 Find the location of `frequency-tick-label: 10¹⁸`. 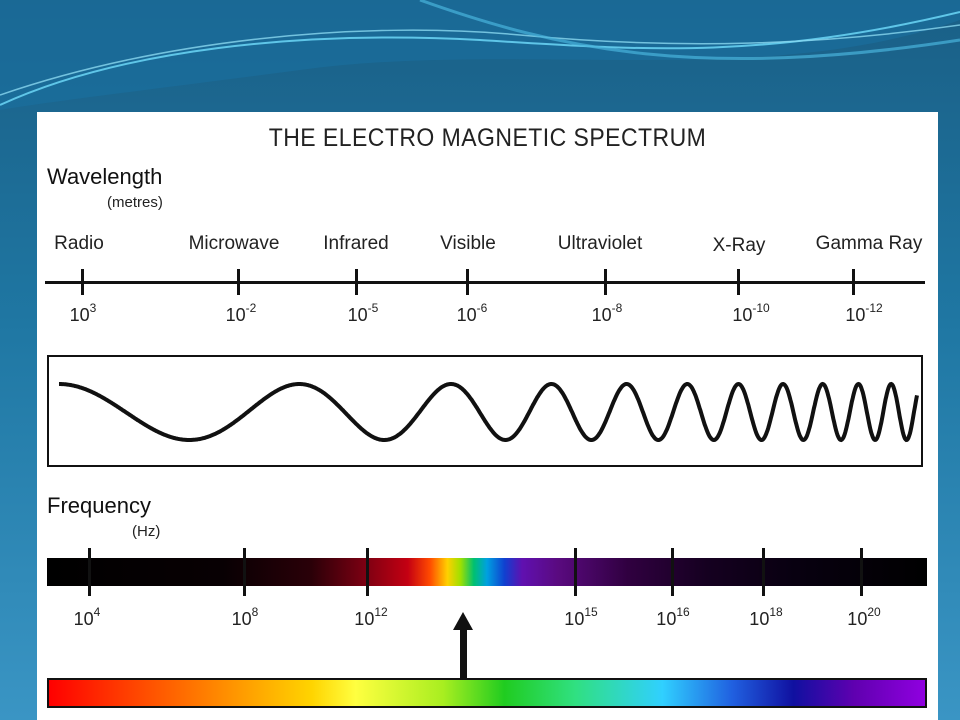

frequency-tick-label: 10¹⁸ is located at coordinates (766, 617).